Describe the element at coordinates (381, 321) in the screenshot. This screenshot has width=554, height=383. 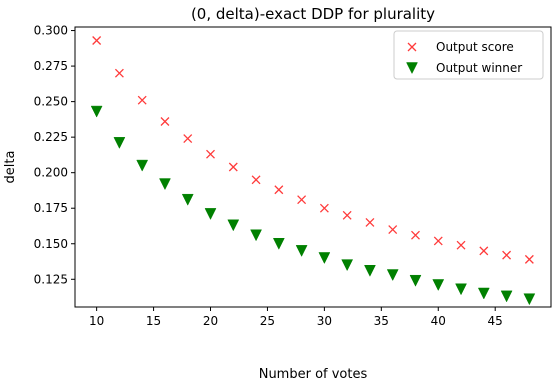
I see `x-tick-label: 35` at that location.